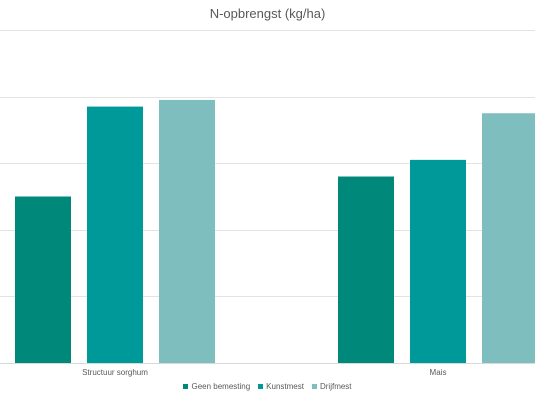 The width and height of the screenshot is (535, 400). I want to click on bar-drijfmest-mais, so click(508, 238).